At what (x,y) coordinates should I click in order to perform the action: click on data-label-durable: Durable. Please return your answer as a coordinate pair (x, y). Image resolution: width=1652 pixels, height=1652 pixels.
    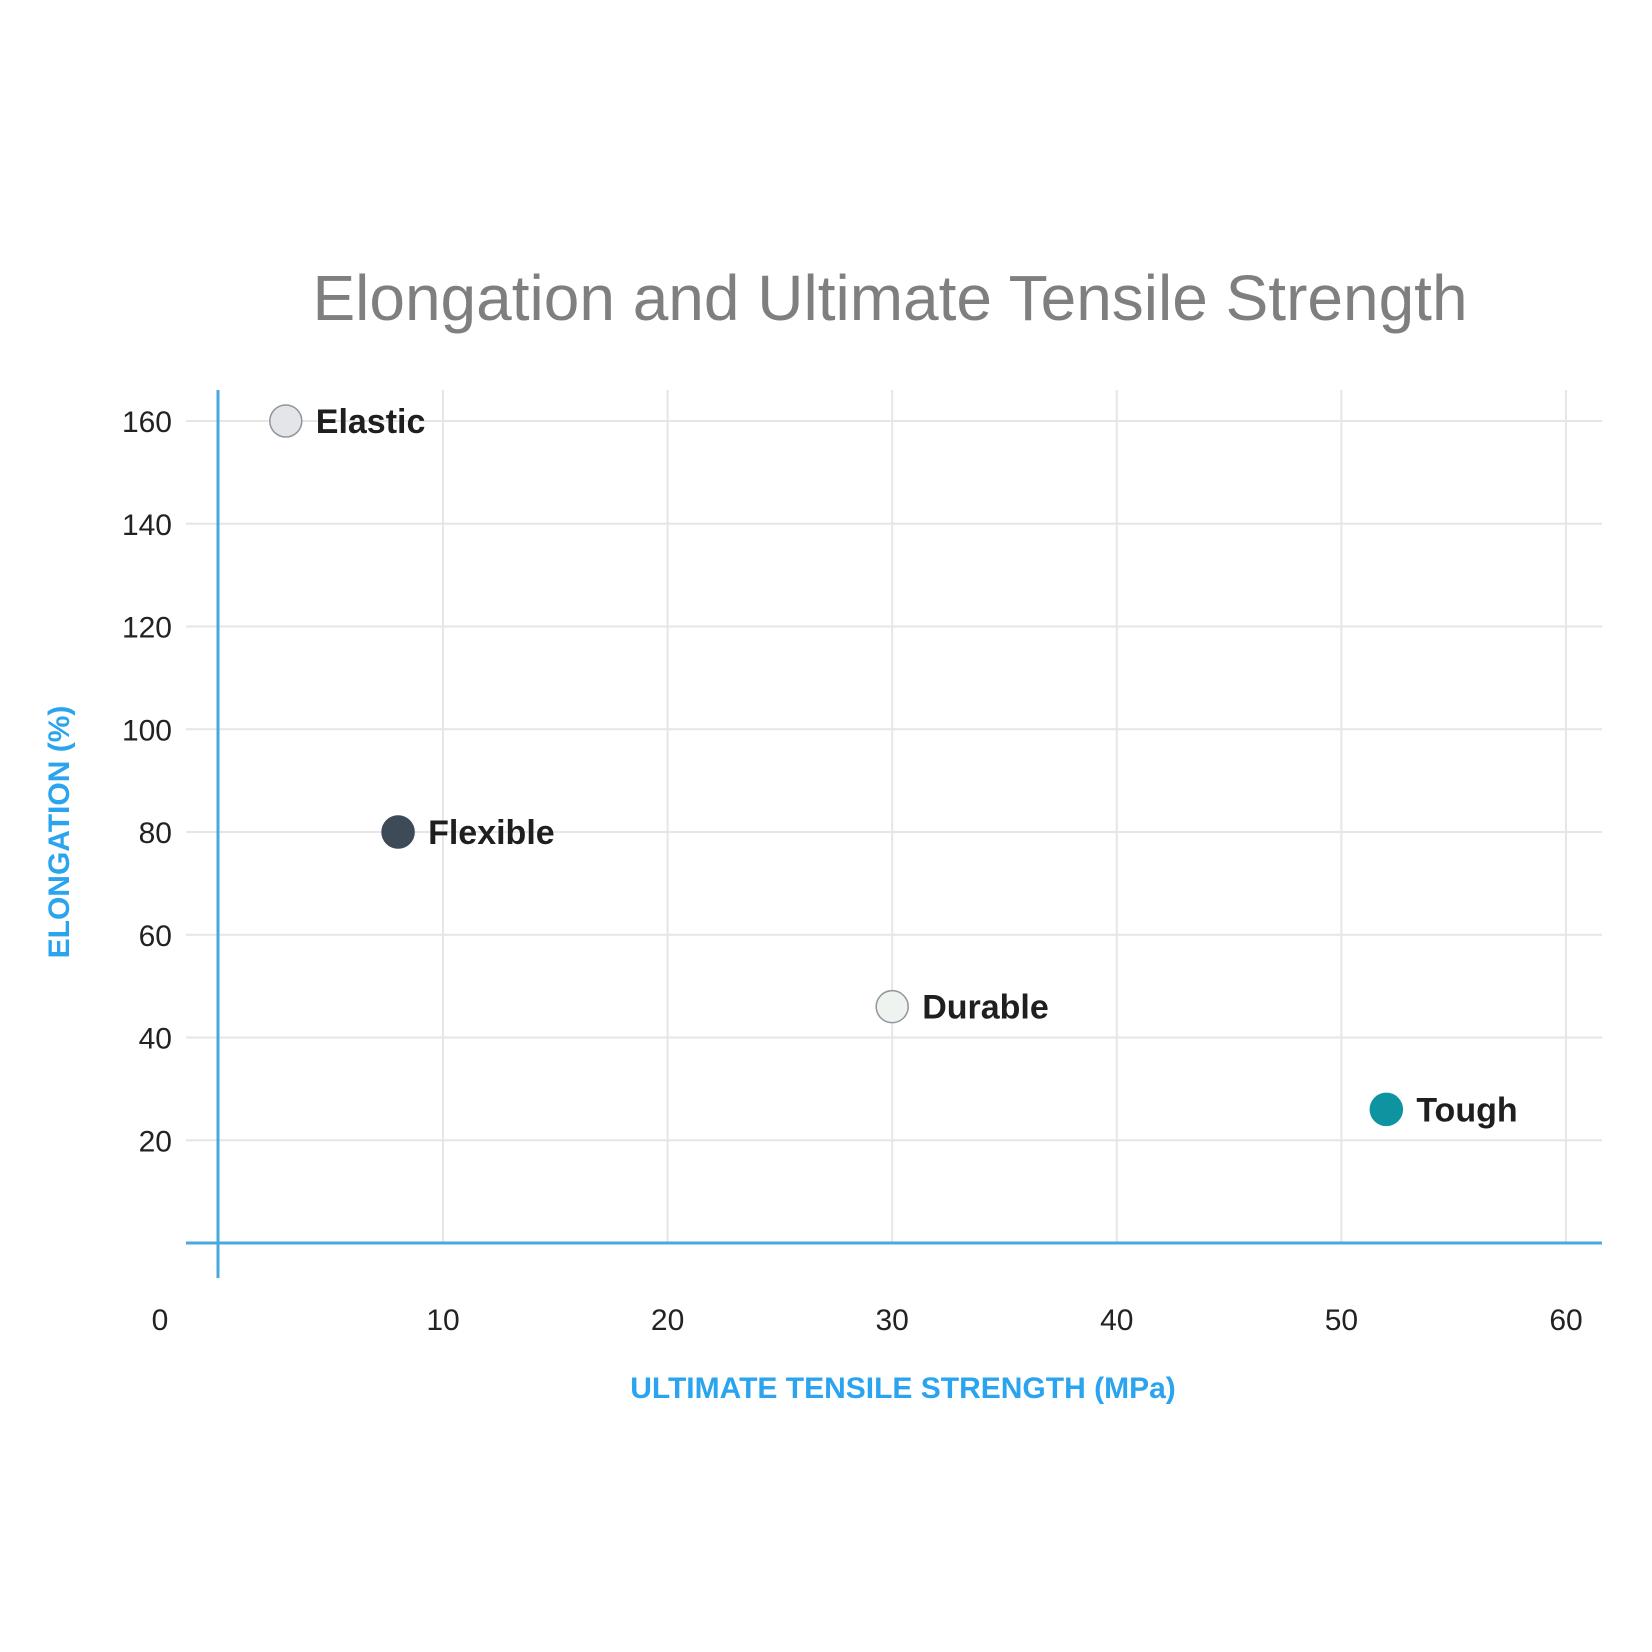
    Looking at the image, I should click on (985, 1008).